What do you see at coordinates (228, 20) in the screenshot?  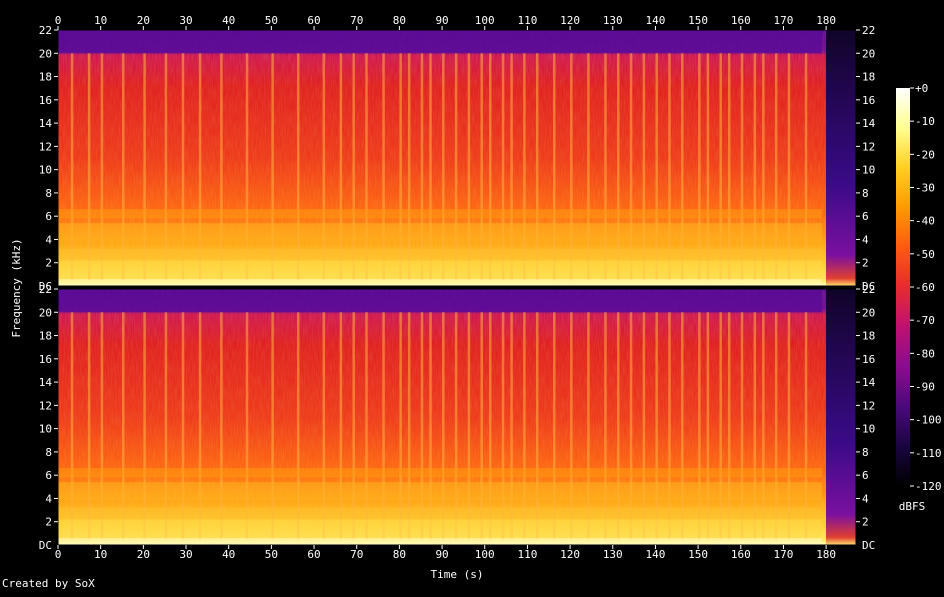 I see `x-tick-label: 40` at bounding box center [228, 20].